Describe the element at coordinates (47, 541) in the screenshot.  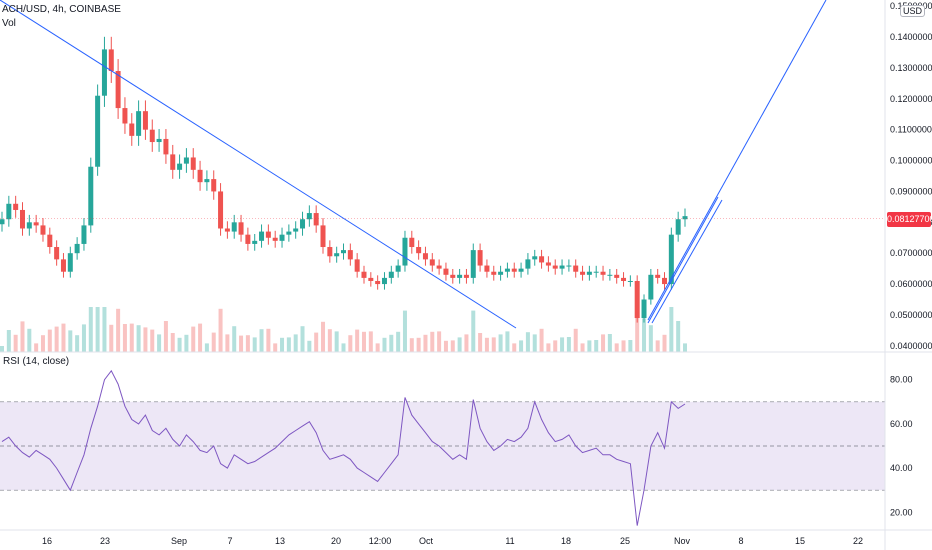
I see `x-tick-label: 16` at that location.